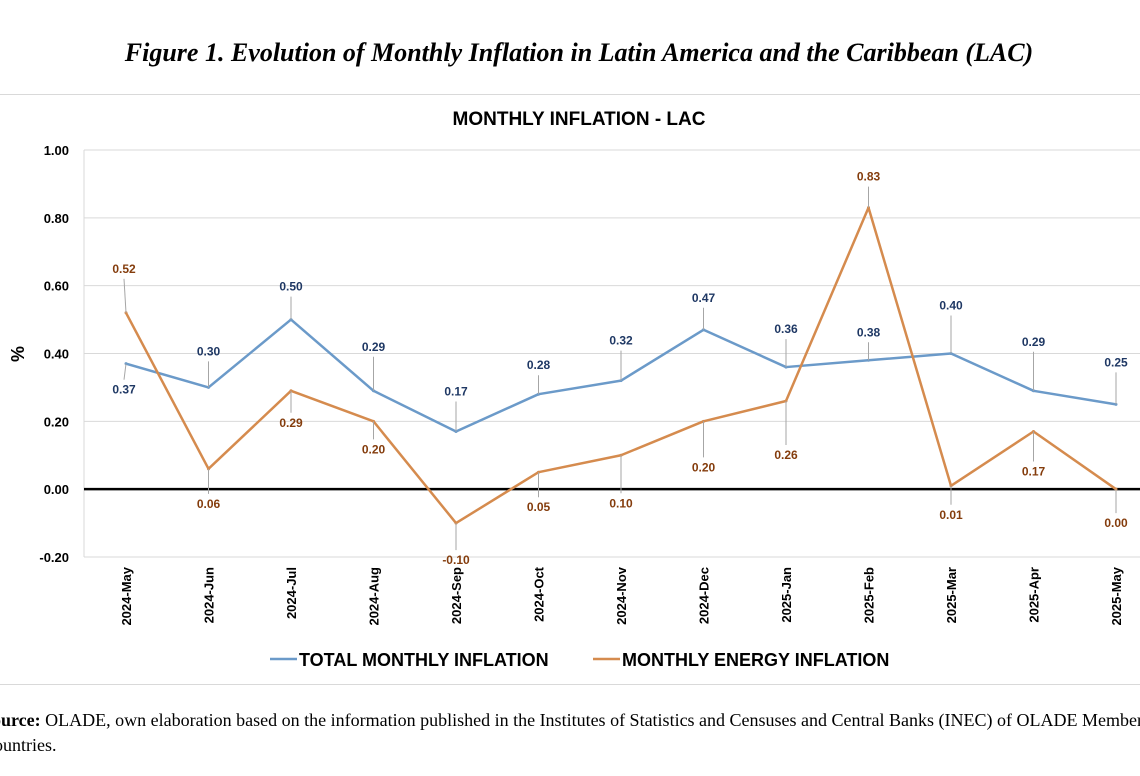 The image size is (1140, 776). Describe the element at coordinates (704, 298) in the screenshot. I see `total-inflation-data-label: 0.47` at that location.